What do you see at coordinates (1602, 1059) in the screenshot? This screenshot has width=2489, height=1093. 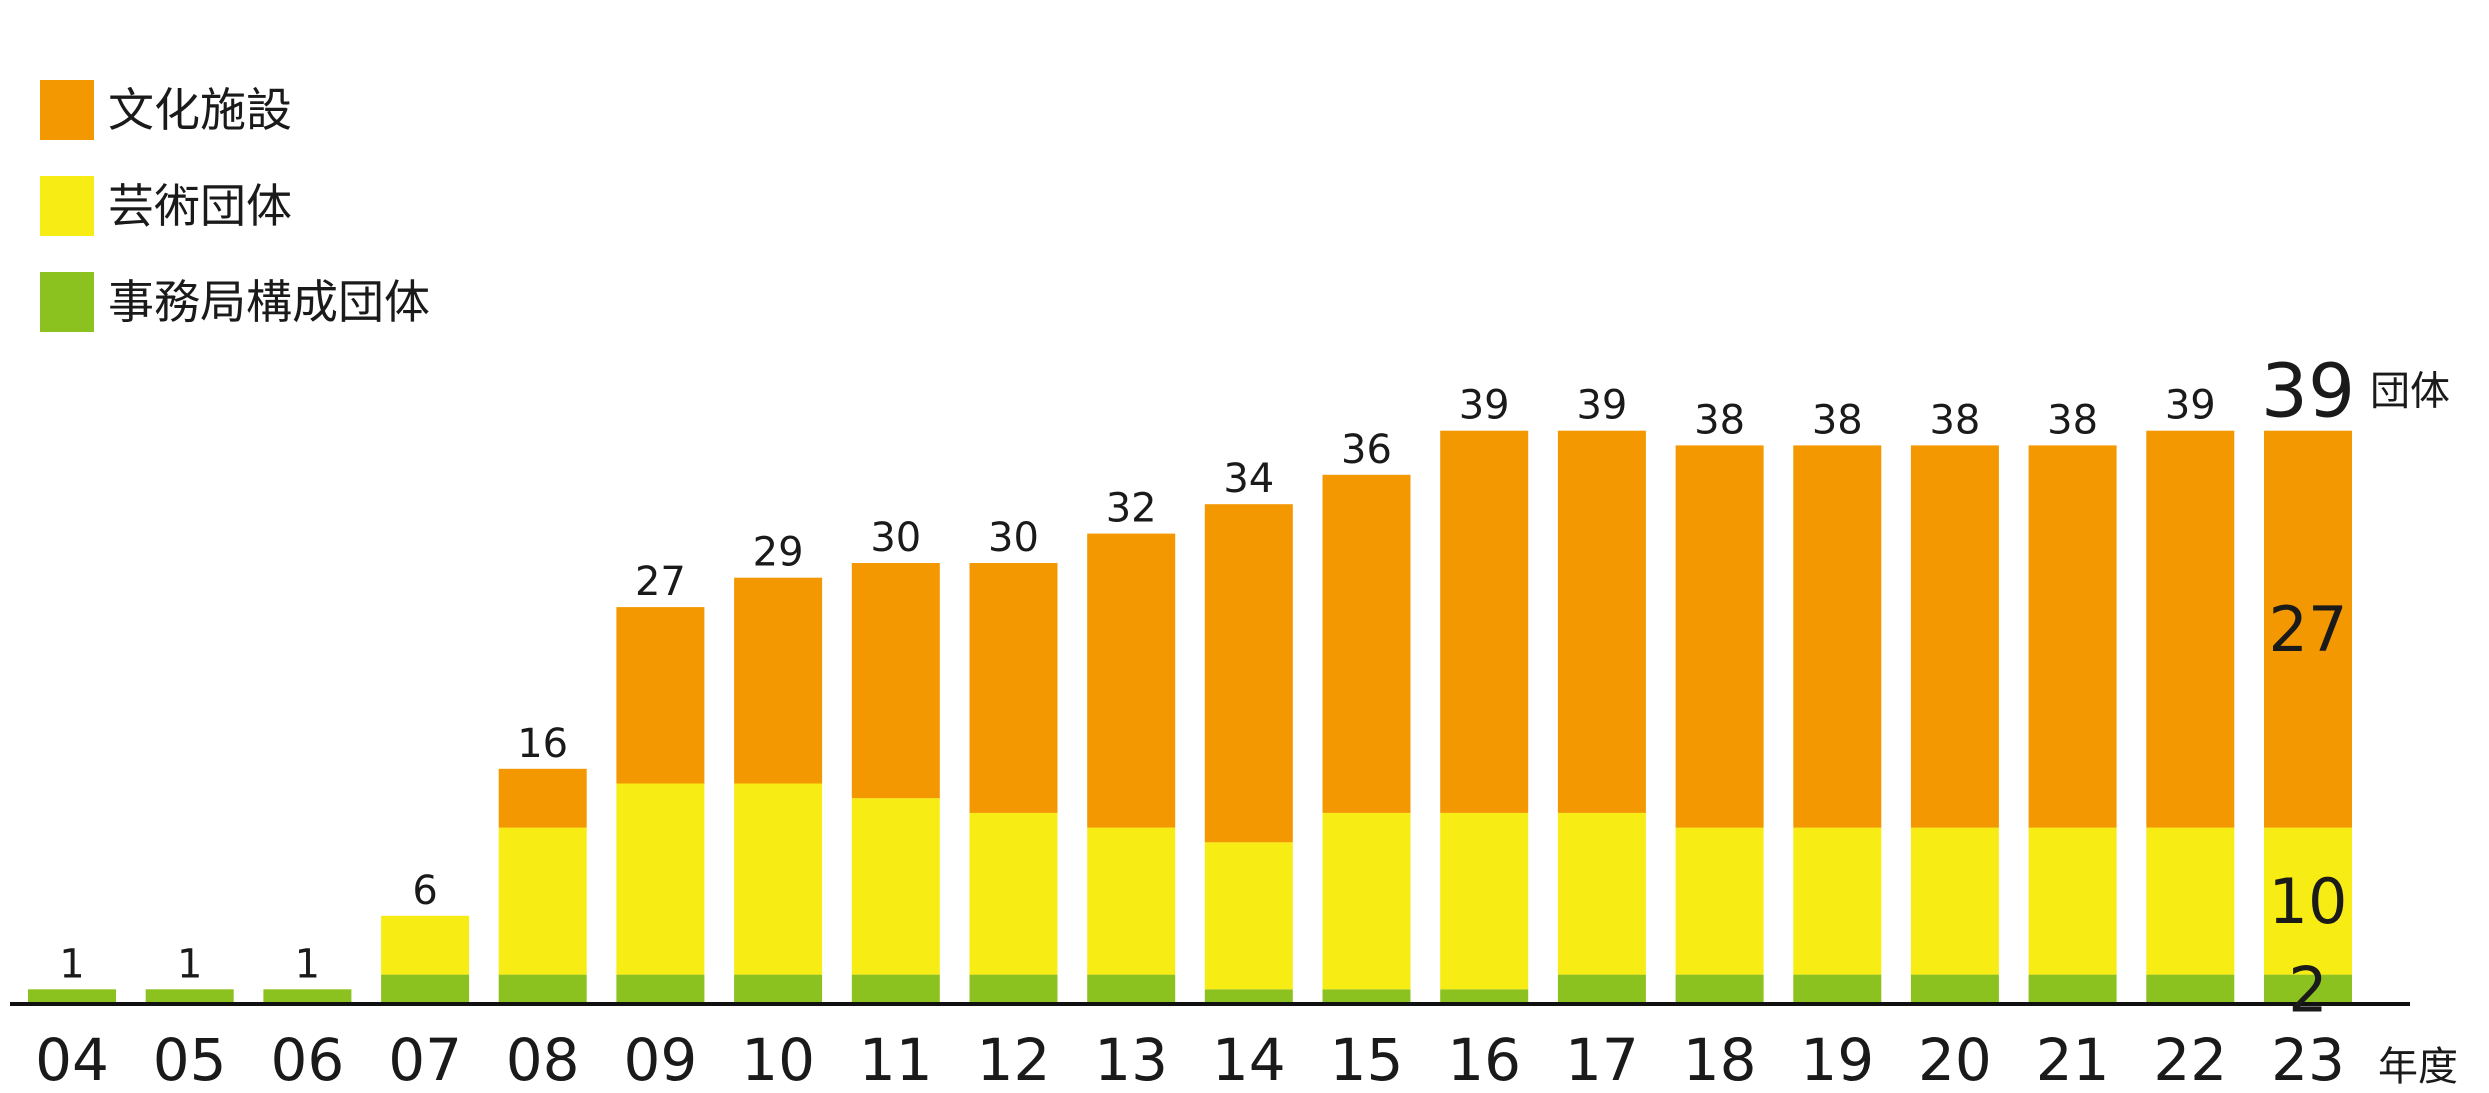 I see `x-tick-label: 17` at bounding box center [1602, 1059].